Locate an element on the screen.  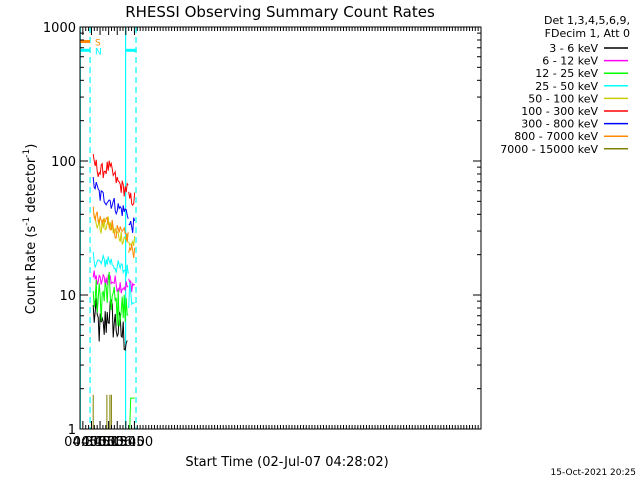
y-axis-label: Count Rate (s-1 detector-1) is located at coordinates (30, 229).